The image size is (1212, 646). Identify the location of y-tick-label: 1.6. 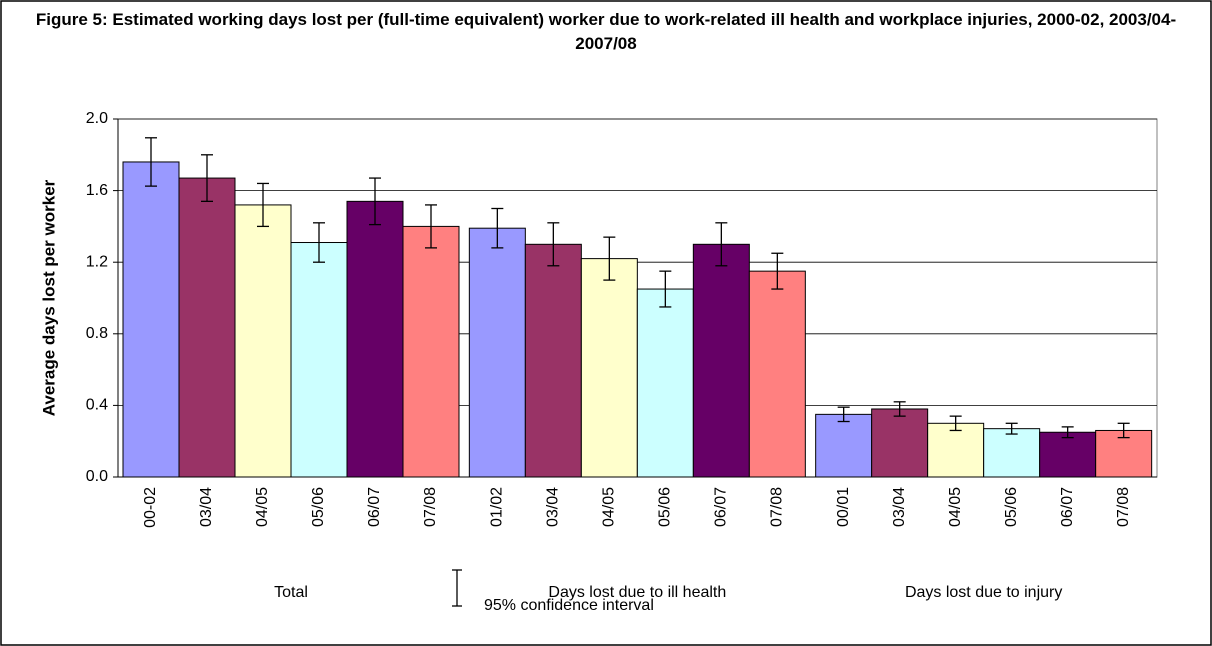
(97, 190).